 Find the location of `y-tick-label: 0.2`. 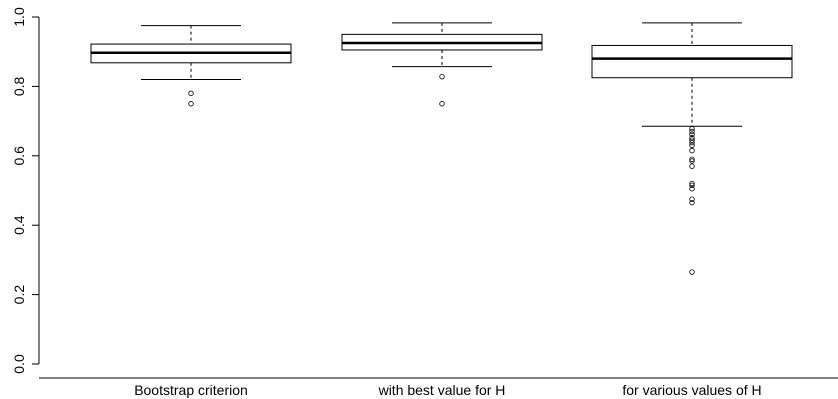

y-tick-label: 0.2 is located at coordinates (19, 295).